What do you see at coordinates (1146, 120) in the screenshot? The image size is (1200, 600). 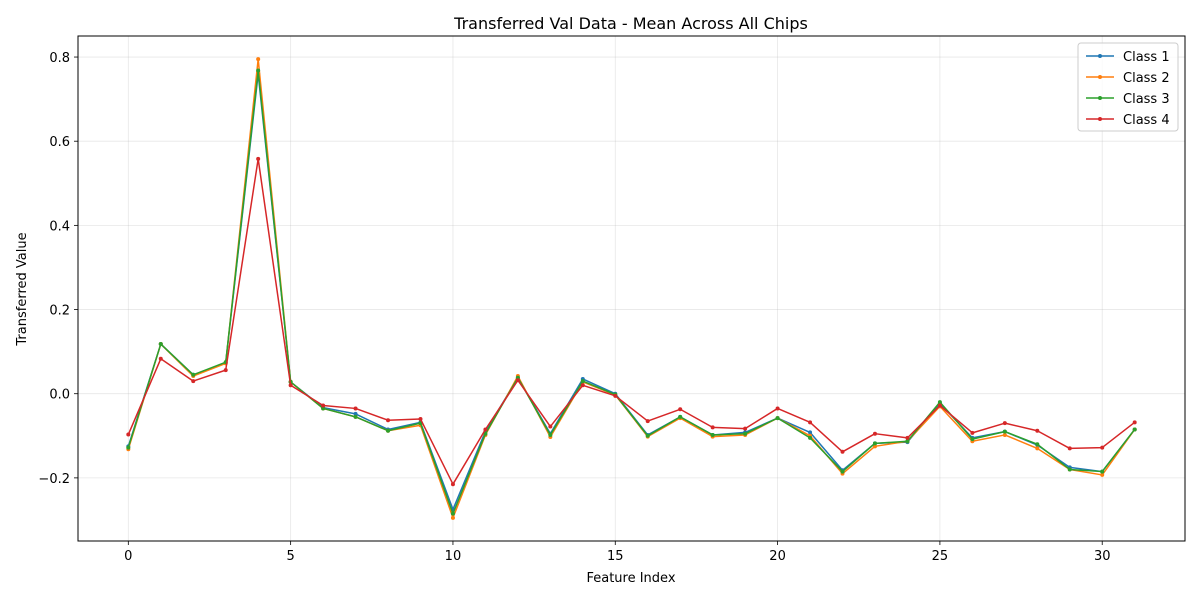 I see `legend-label-class-4: Class 4` at bounding box center [1146, 120].